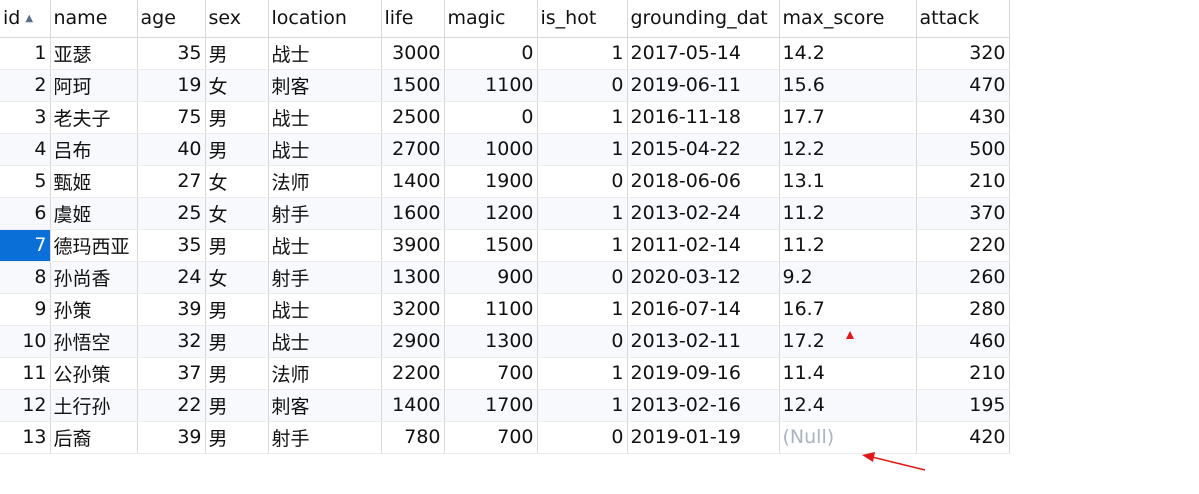 The width and height of the screenshot is (1199, 494). I want to click on cell-age: 24, so click(171, 277).